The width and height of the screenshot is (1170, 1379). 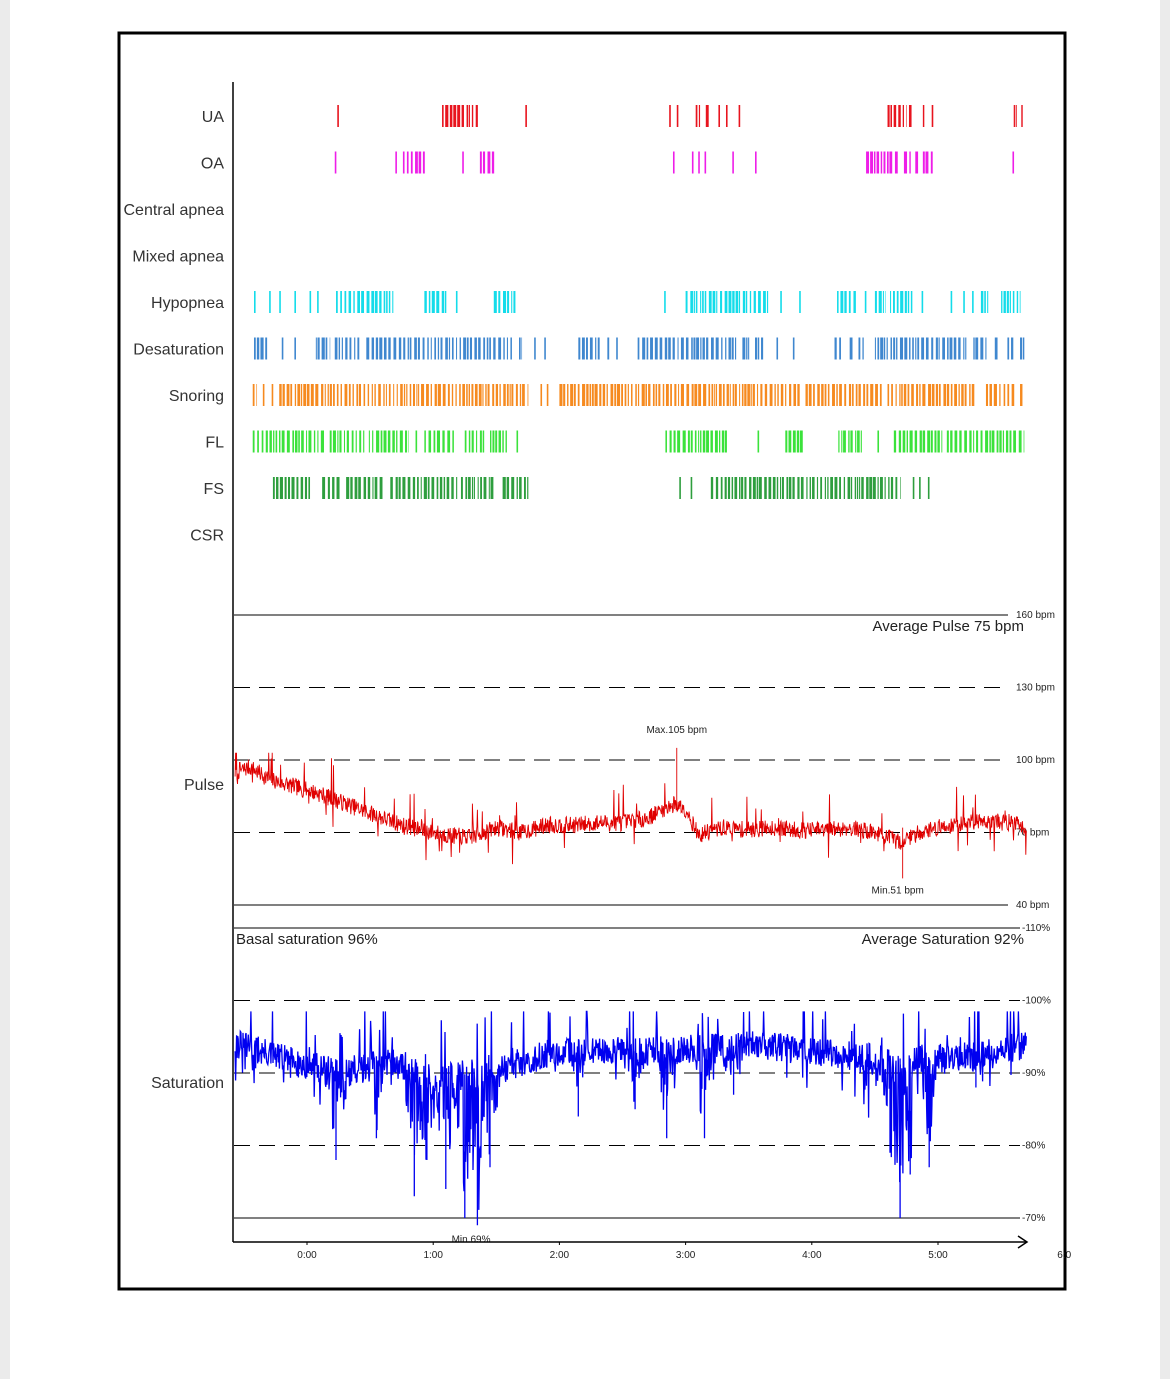 What do you see at coordinates (637, 302) in the screenshot?
I see `event-row` at bounding box center [637, 302].